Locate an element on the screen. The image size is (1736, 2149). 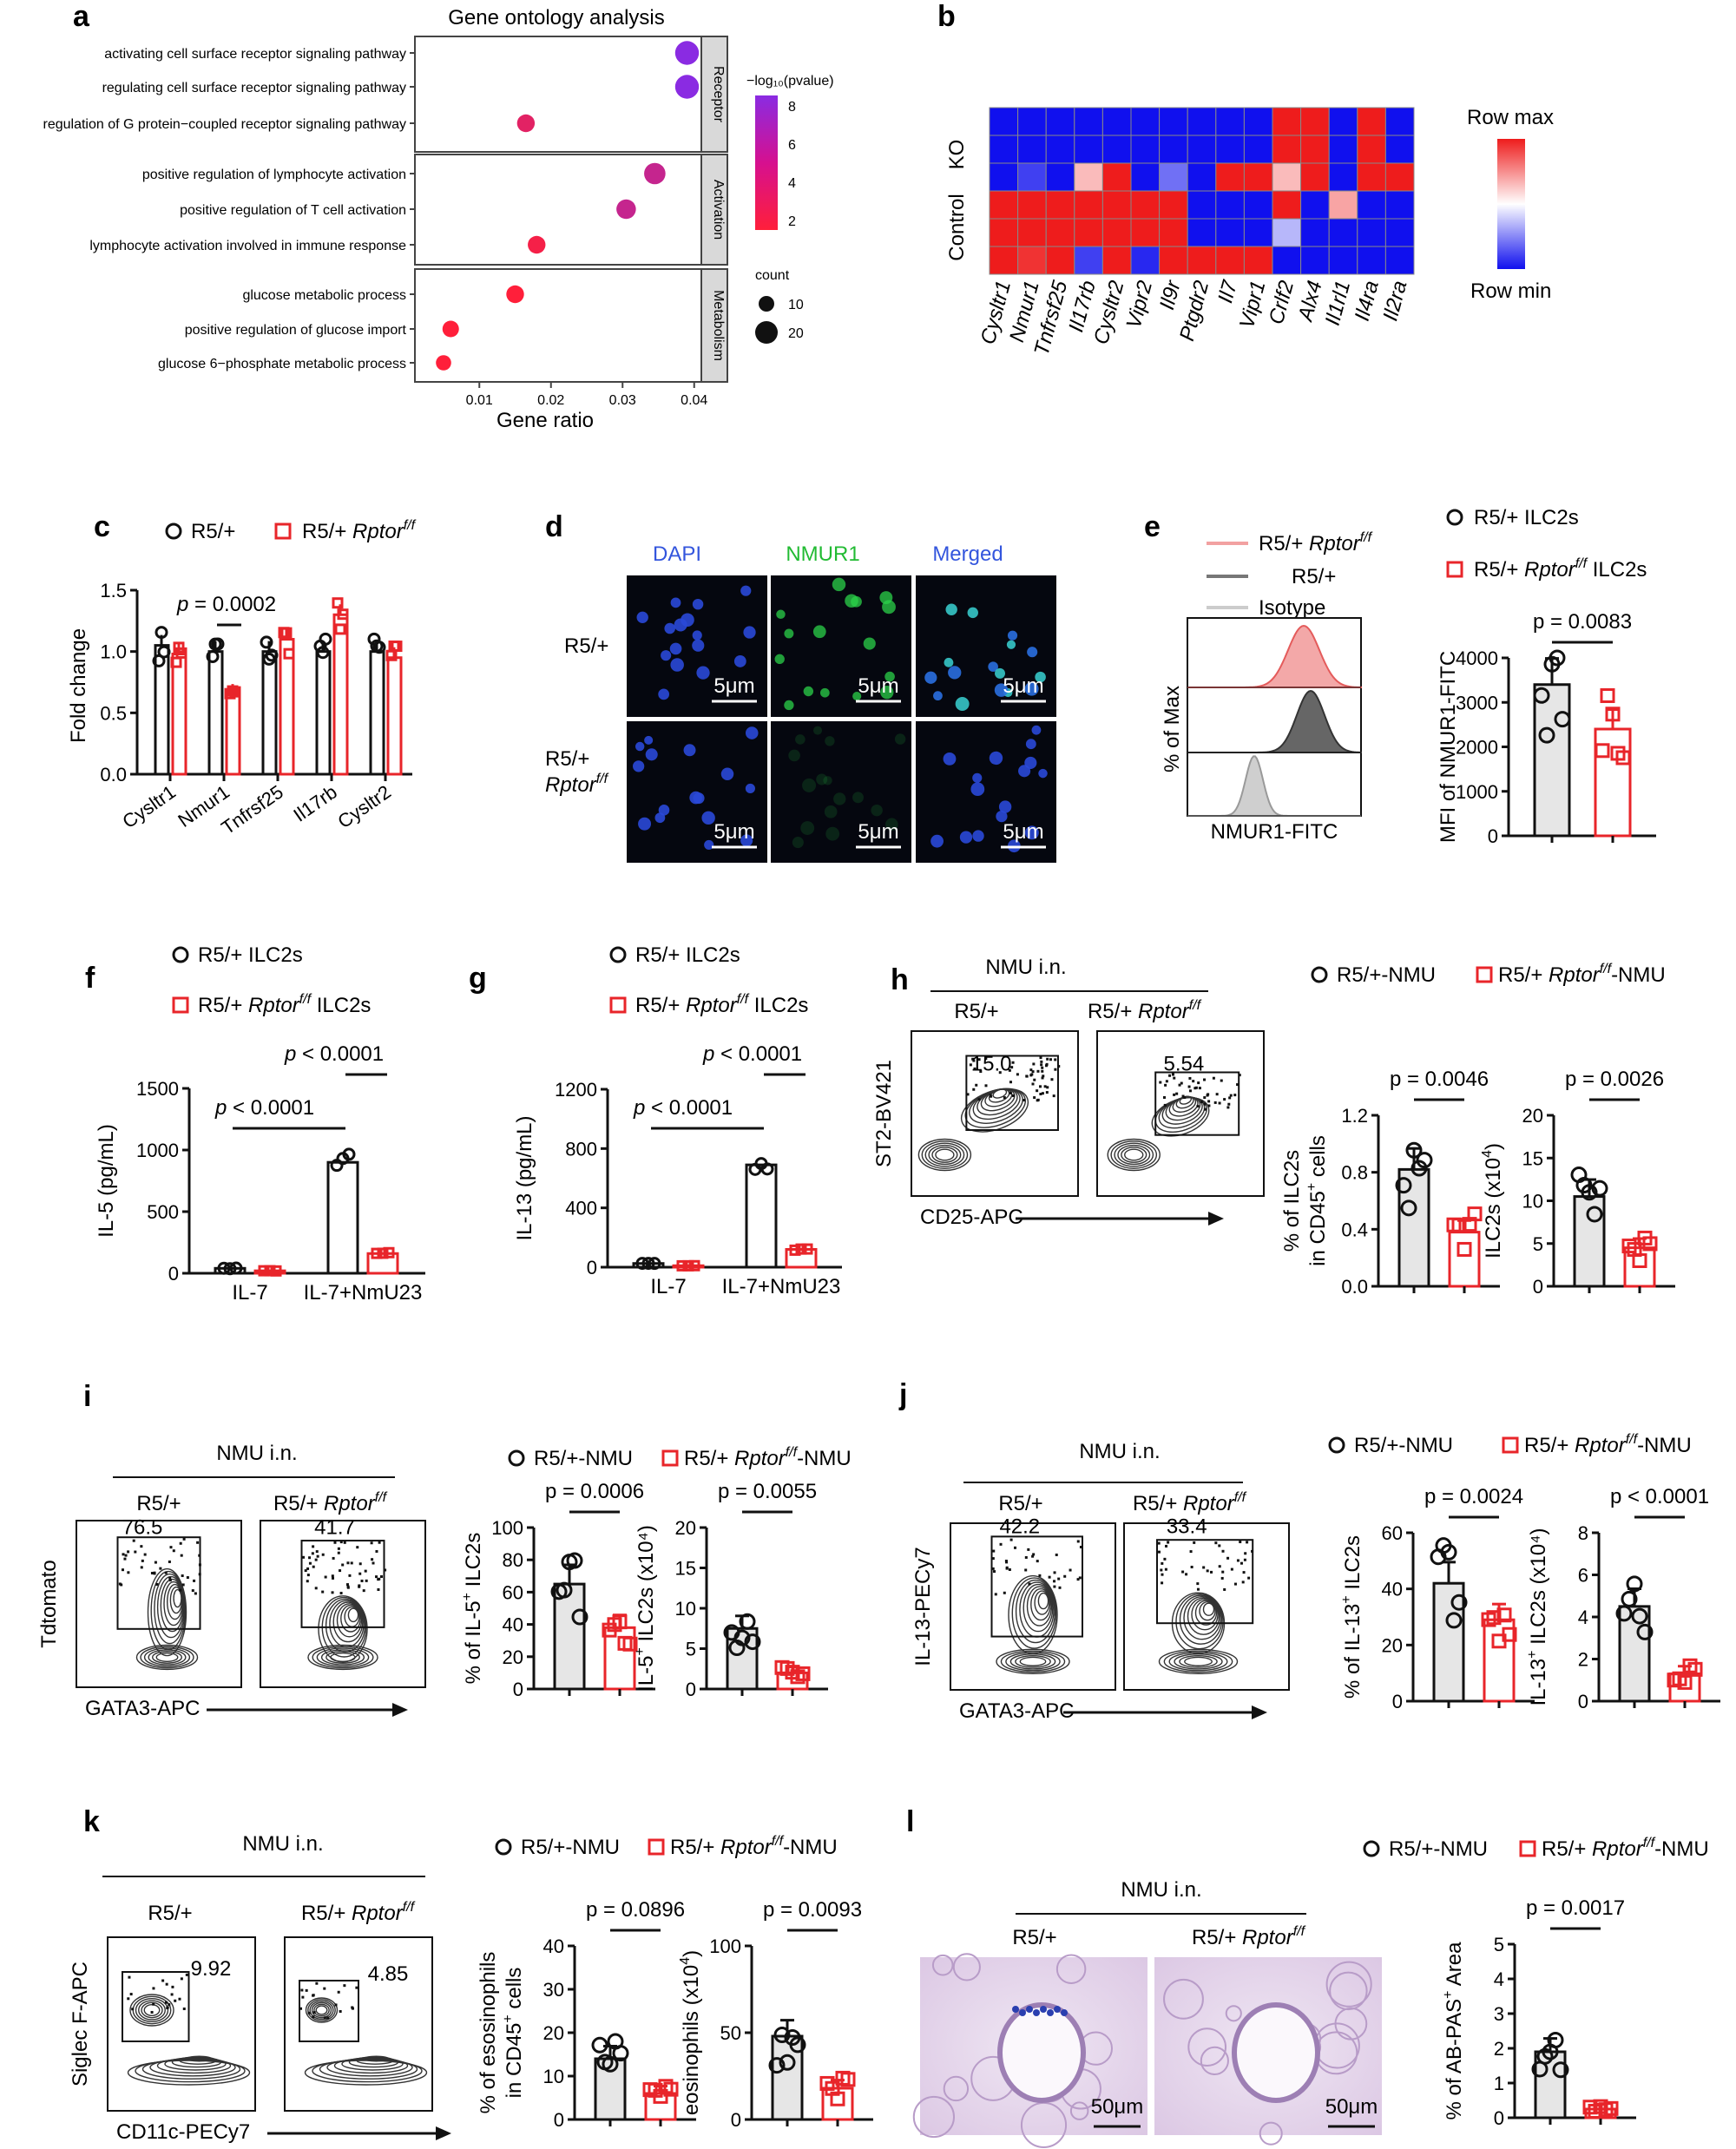
y-axis-label: % of AB-PAS+ Area is located at coordinates (1453, 2031).